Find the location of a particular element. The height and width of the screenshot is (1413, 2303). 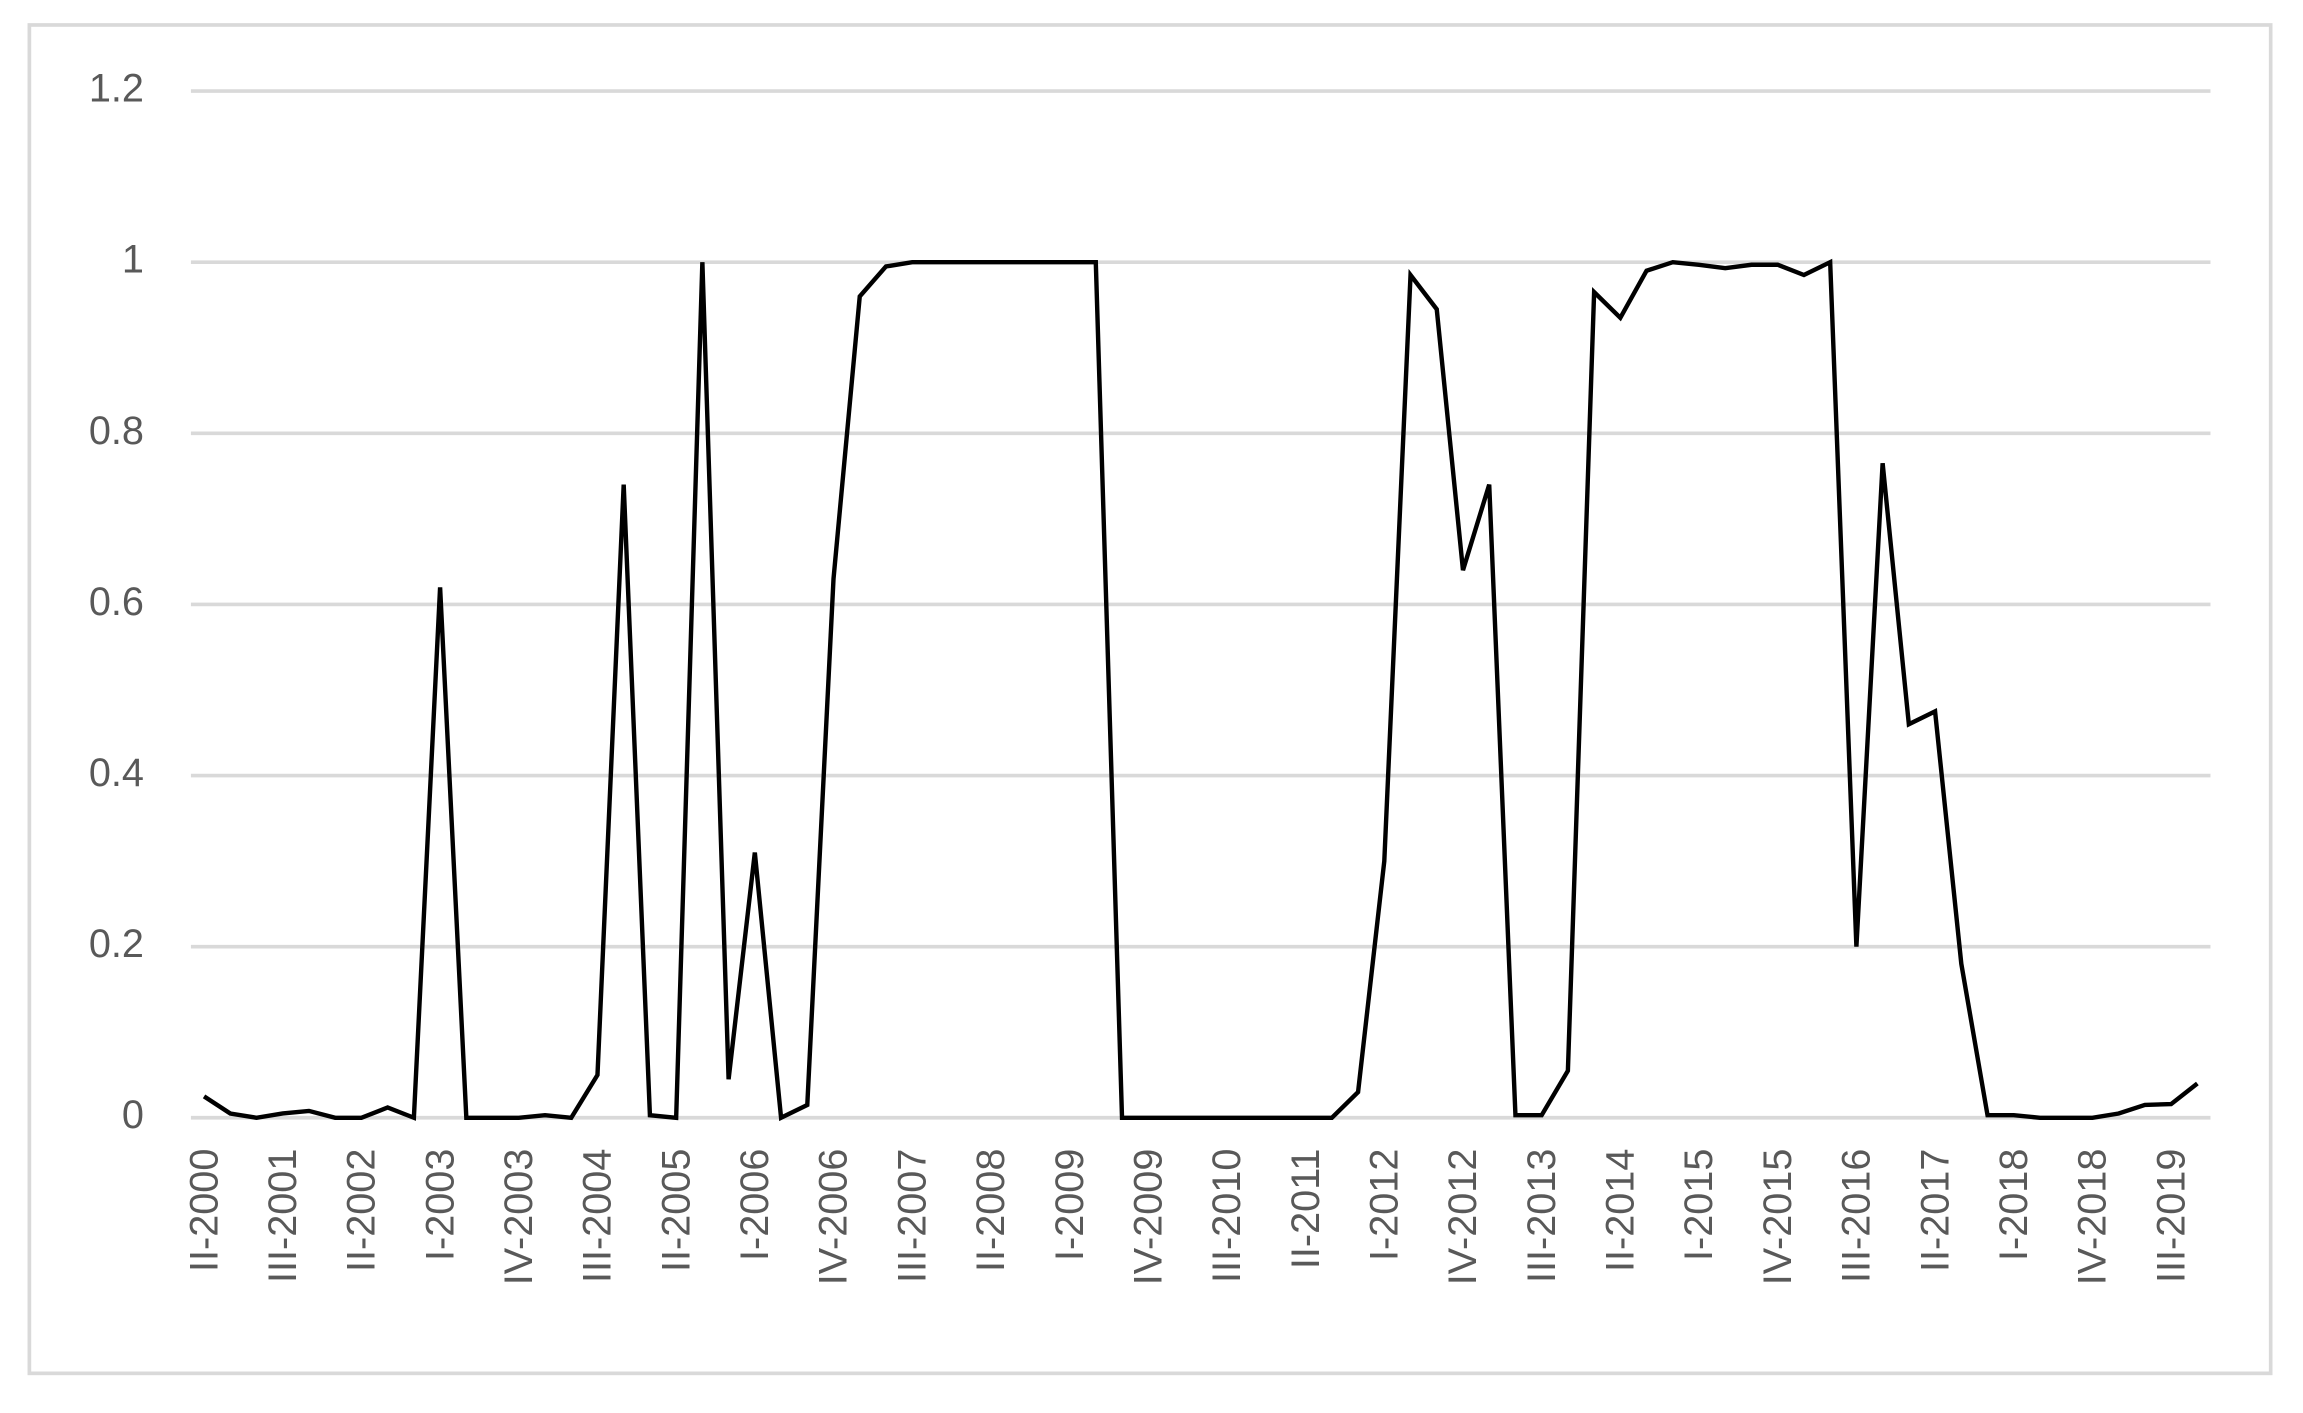

x-tick-label: I-2009 is located at coordinates (1070, 1205).